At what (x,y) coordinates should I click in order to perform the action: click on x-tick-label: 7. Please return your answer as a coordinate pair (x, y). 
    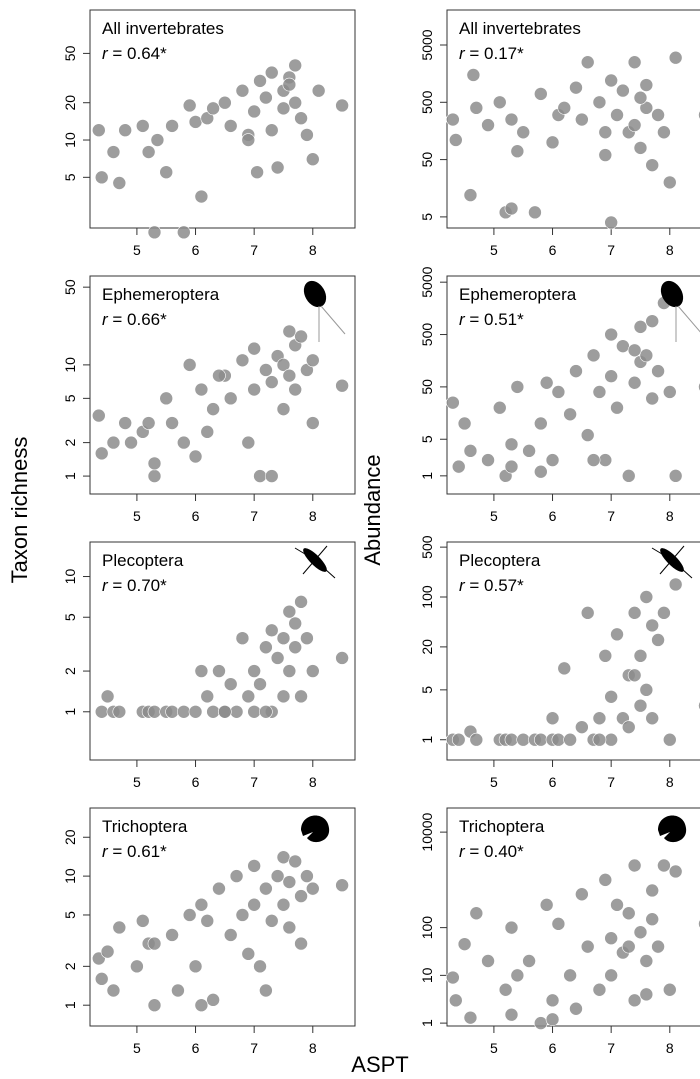
    Looking at the image, I should click on (611, 782).